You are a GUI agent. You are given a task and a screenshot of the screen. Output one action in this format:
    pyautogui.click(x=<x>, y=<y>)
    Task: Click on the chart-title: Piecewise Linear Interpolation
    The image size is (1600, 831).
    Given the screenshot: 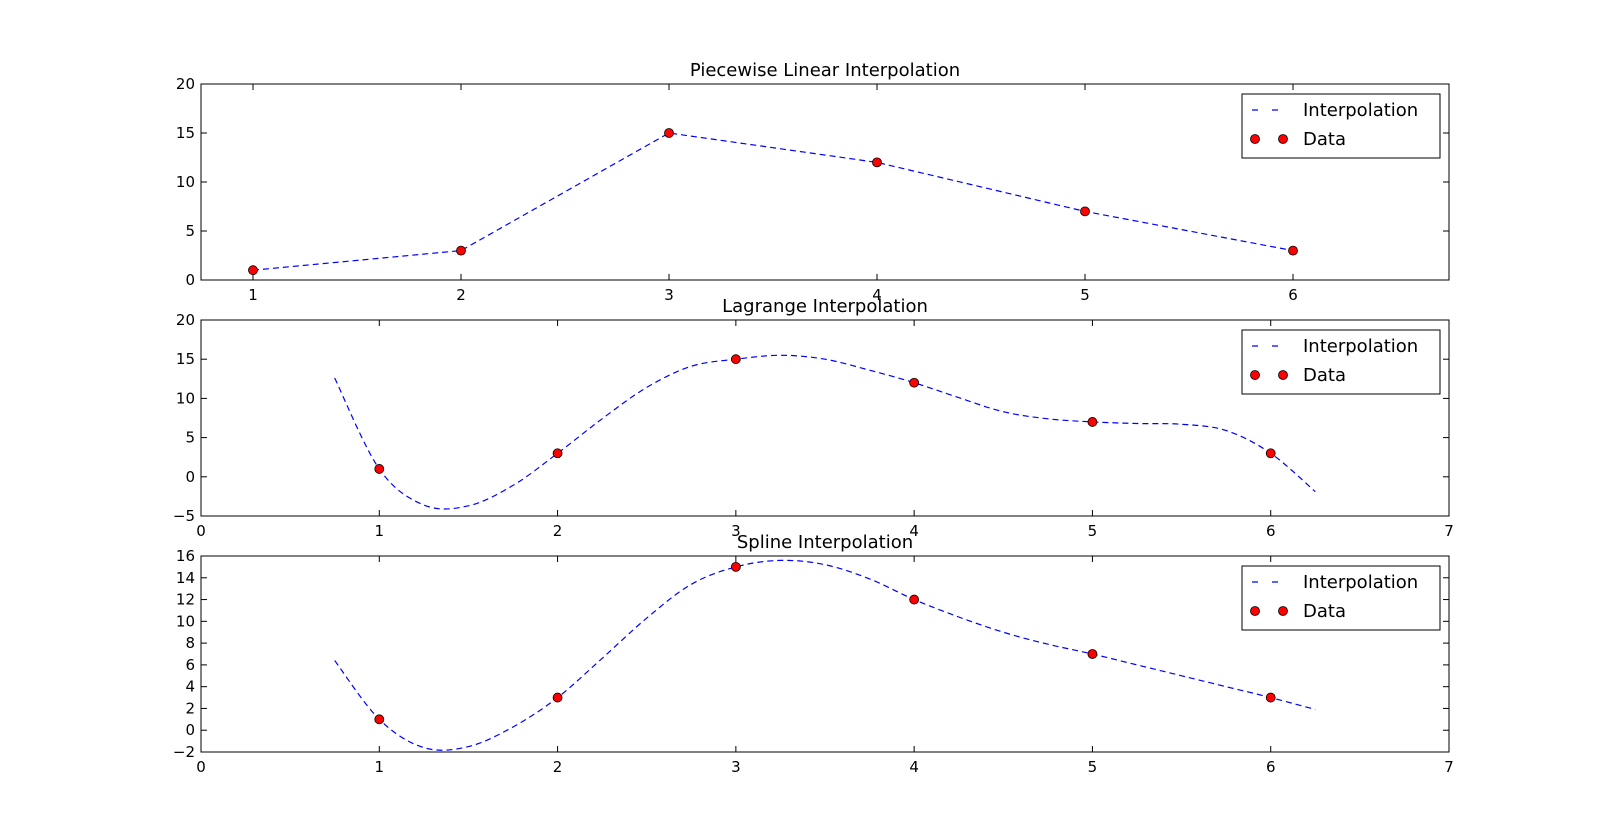 What is the action you would take?
    pyautogui.click(x=825, y=70)
    